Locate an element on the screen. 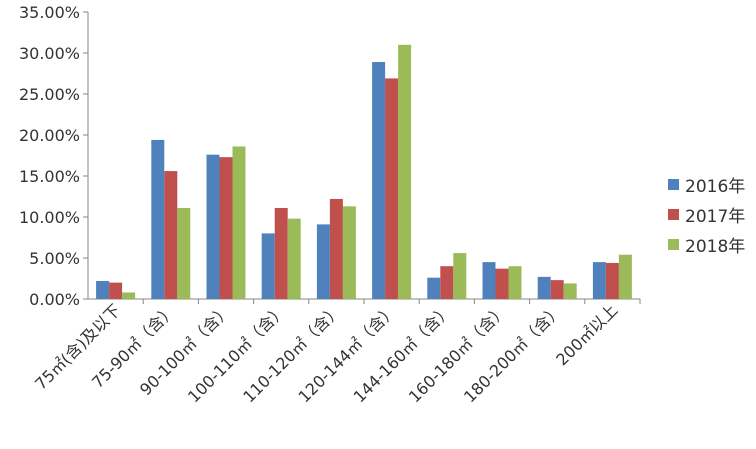 The image size is (756, 449). x-tick-label: 110-120㎡（含） is located at coordinates (292, 353).